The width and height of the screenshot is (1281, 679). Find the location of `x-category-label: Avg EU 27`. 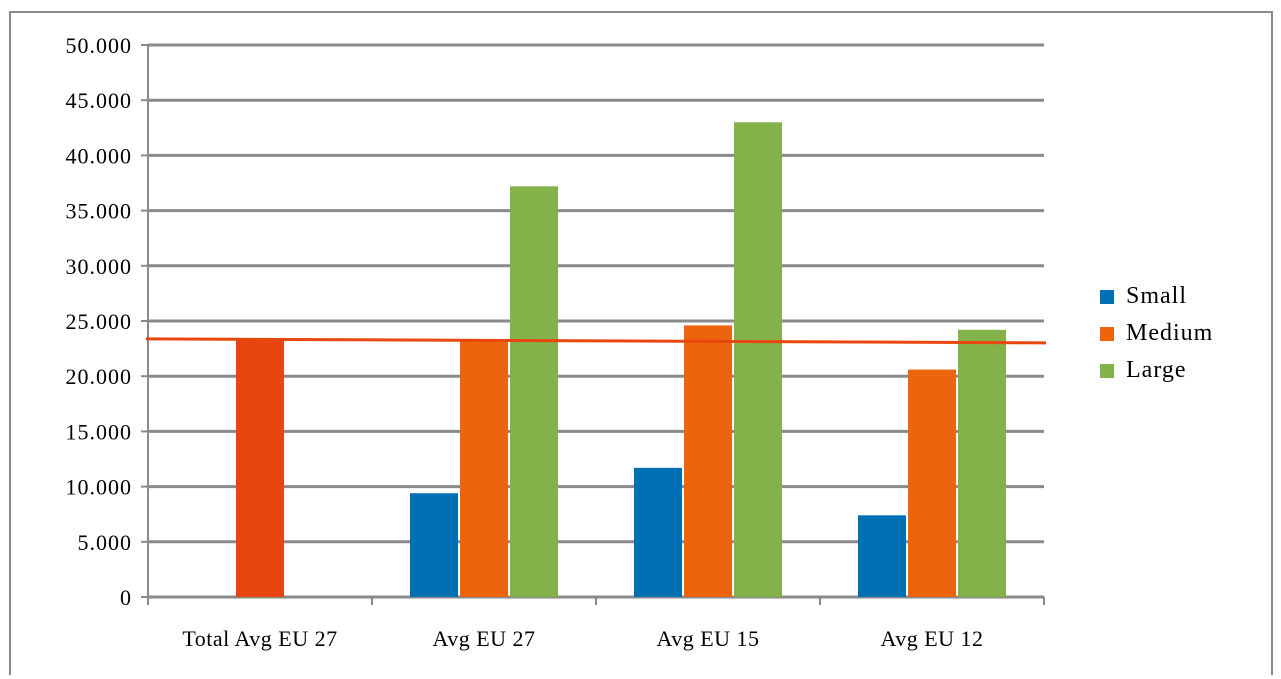

x-category-label: Avg EU 27 is located at coordinates (483, 638).